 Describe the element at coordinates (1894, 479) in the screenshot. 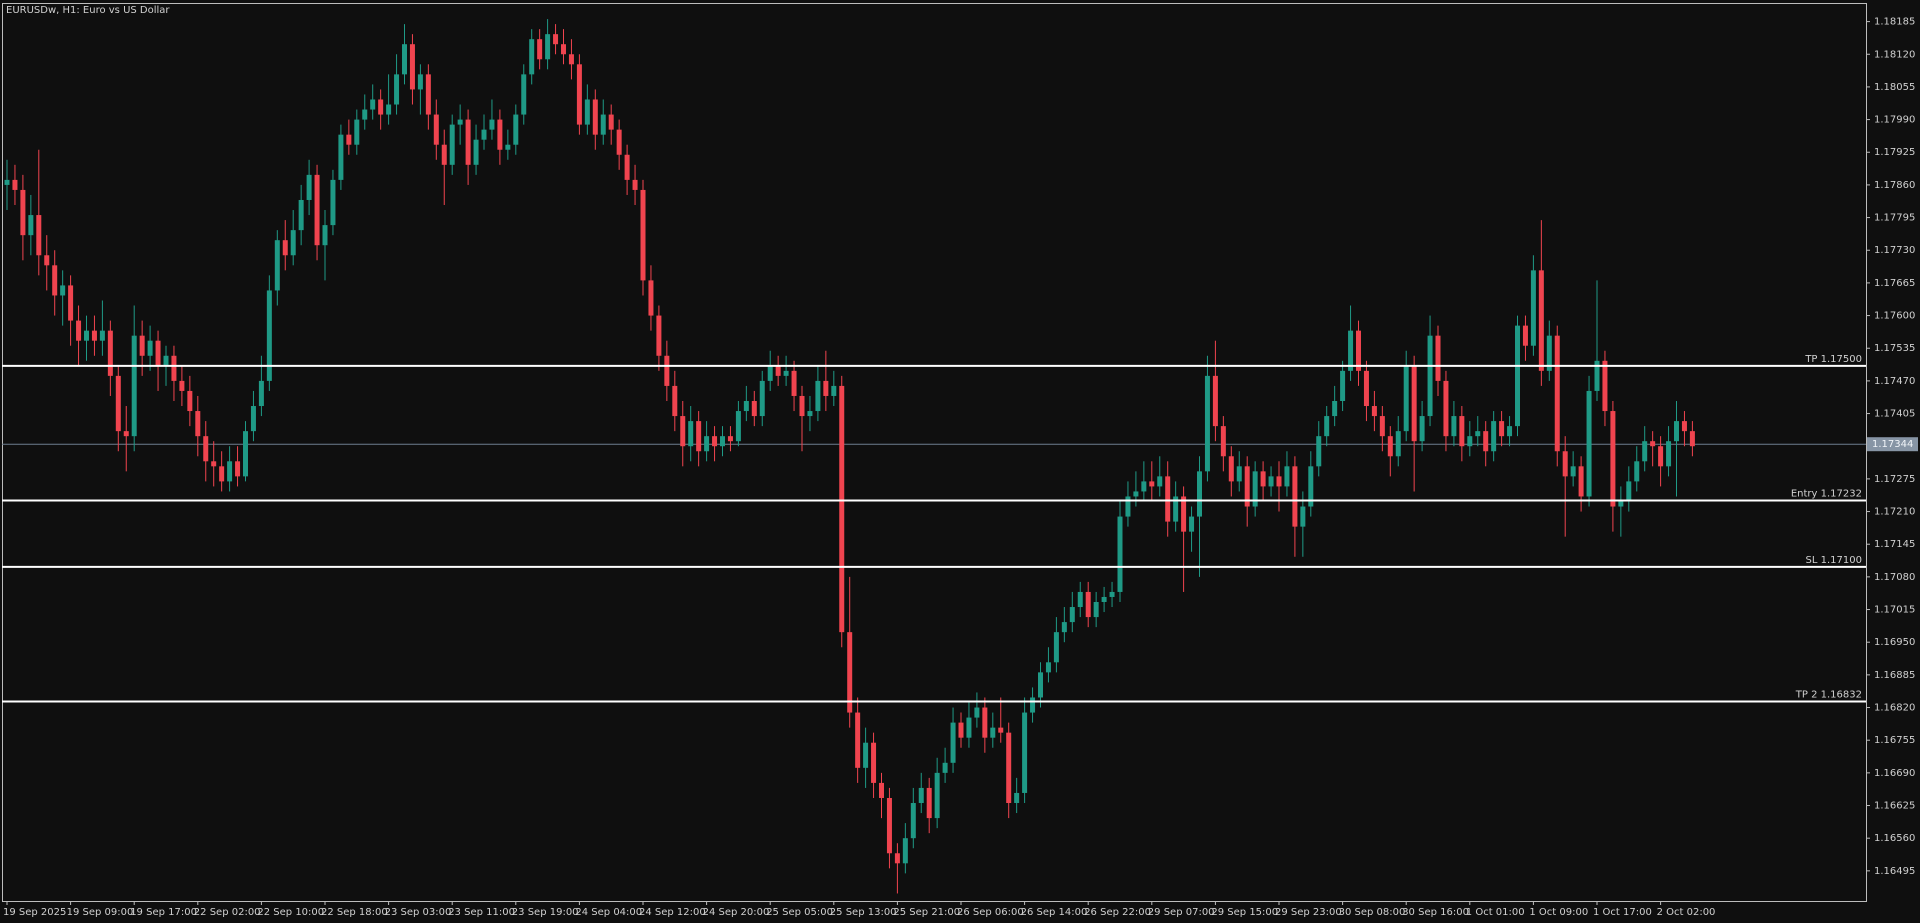

I see `y-tick-label: 1.17275` at that location.